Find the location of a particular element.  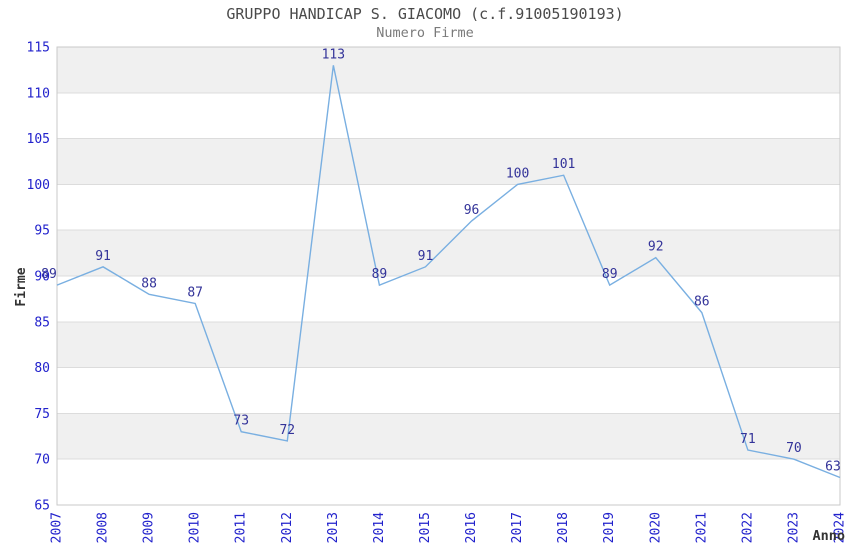

data-point-label: 63 is located at coordinates (833, 467).